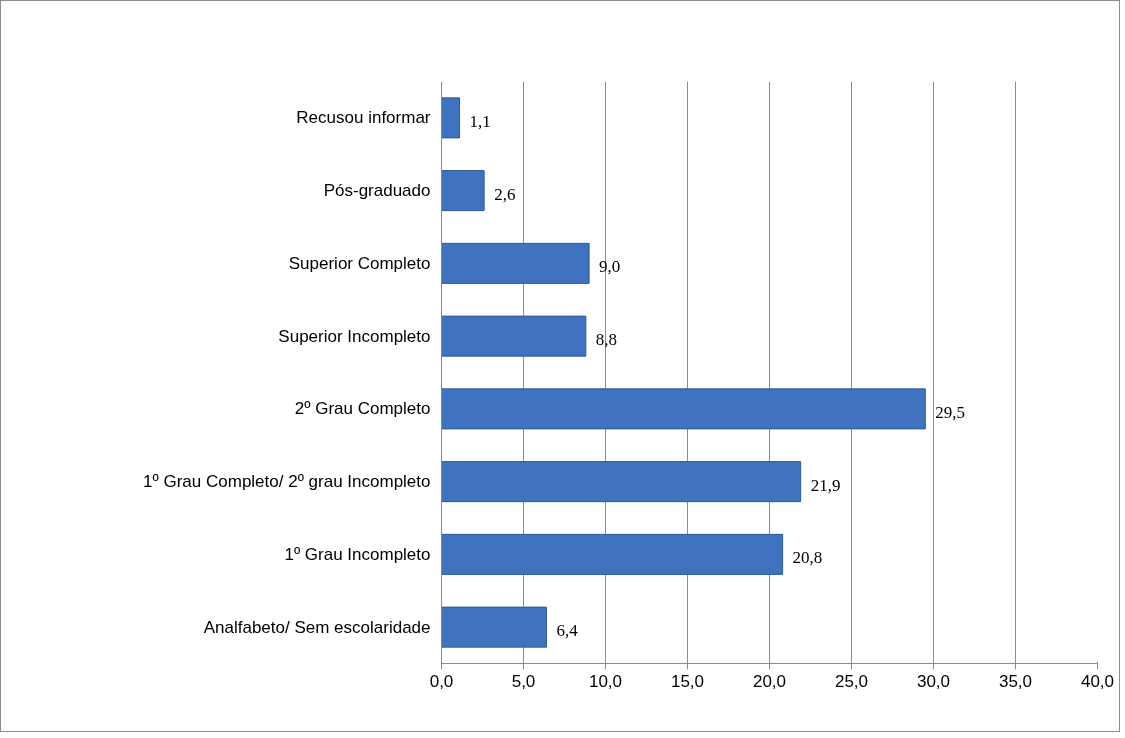  I want to click on y-tick-label: Superior Completo, so click(359, 263).